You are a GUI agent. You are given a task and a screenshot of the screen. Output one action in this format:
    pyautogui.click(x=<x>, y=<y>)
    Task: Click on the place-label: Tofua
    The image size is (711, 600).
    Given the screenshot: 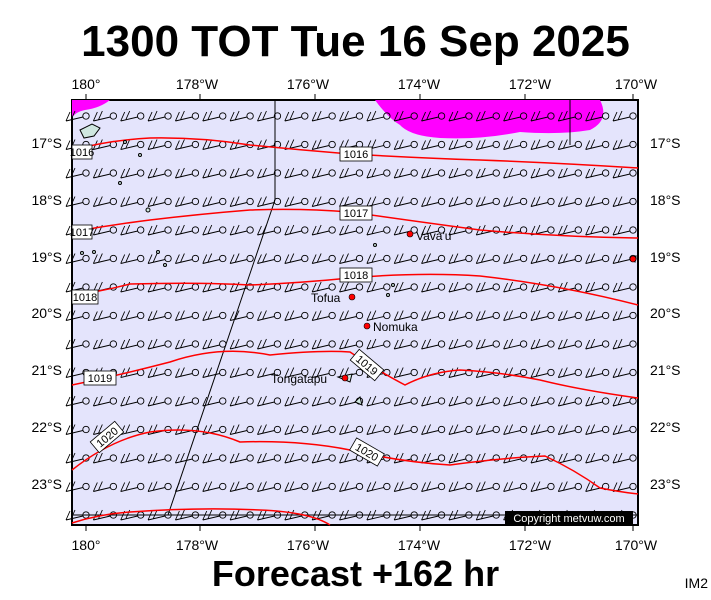 What is the action you would take?
    pyautogui.click(x=326, y=298)
    